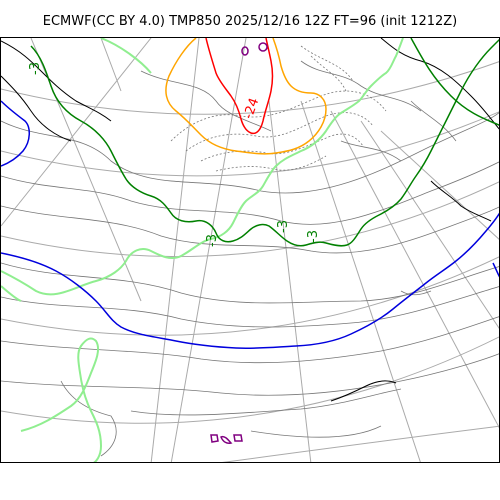  Describe the element at coordinates (239, 243) in the screenshot. I see `isotherm-minus30` at that location.